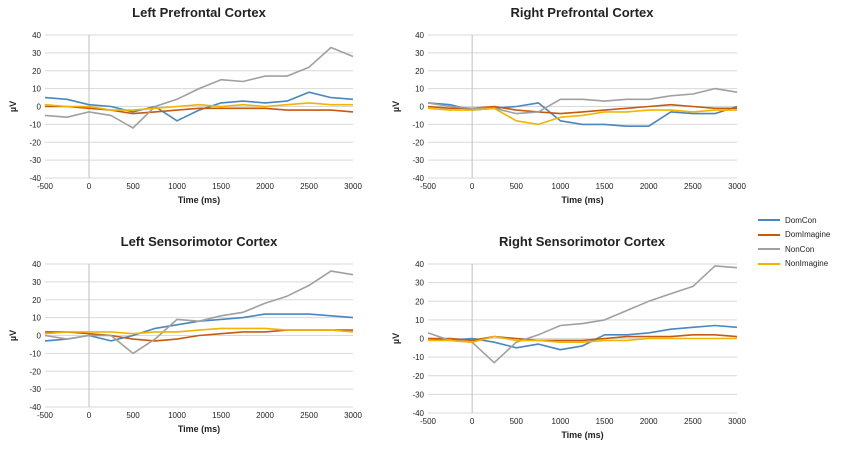  Describe the element at coordinates (801, 220) in the screenshot. I see `legend-label-domcon: DomCon` at that location.